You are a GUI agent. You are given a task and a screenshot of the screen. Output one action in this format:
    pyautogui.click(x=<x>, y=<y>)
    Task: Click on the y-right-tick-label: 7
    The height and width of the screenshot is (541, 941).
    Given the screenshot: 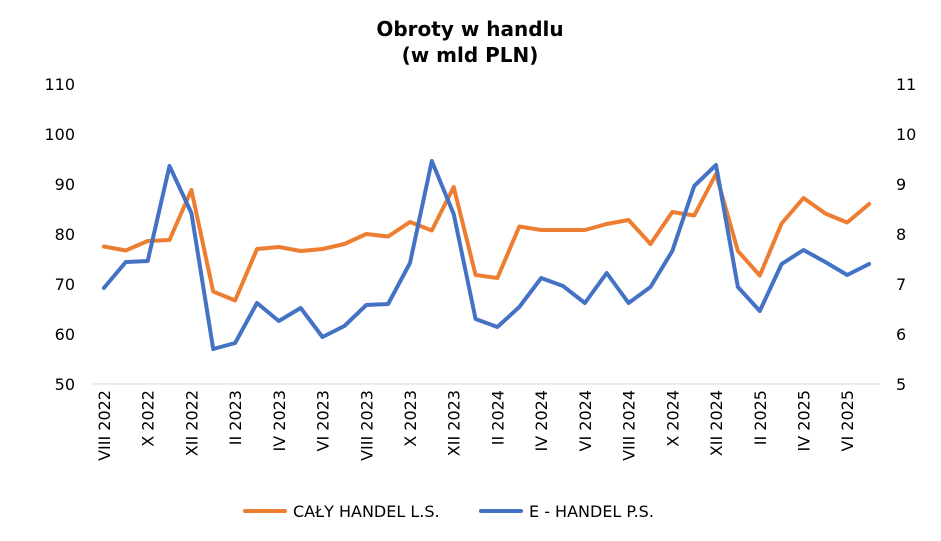 What is the action you would take?
    pyautogui.click(x=901, y=284)
    